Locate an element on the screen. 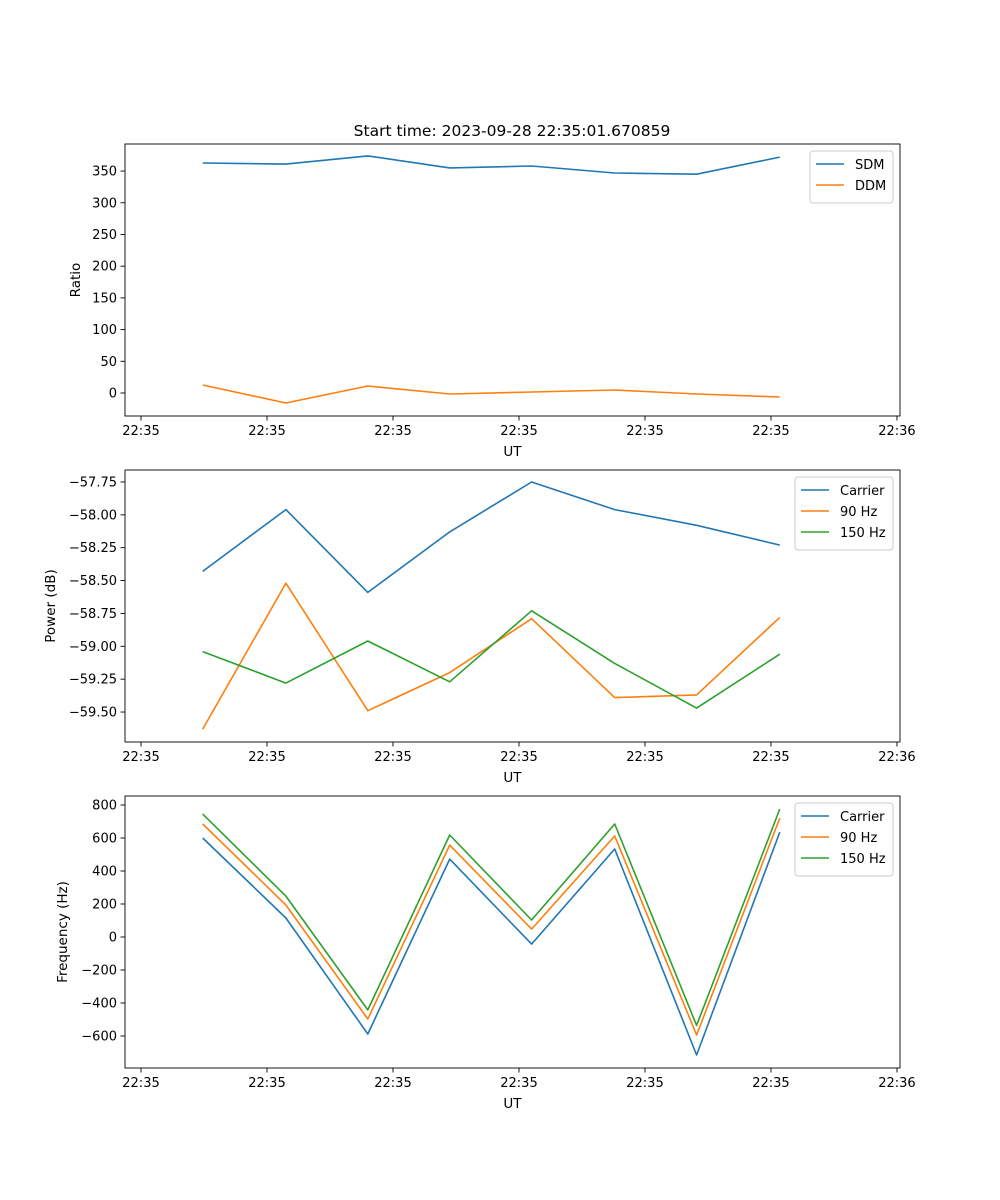 The height and width of the screenshot is (1200, 1000). y-tick-label: 600 is located at coordinates (104, 838).